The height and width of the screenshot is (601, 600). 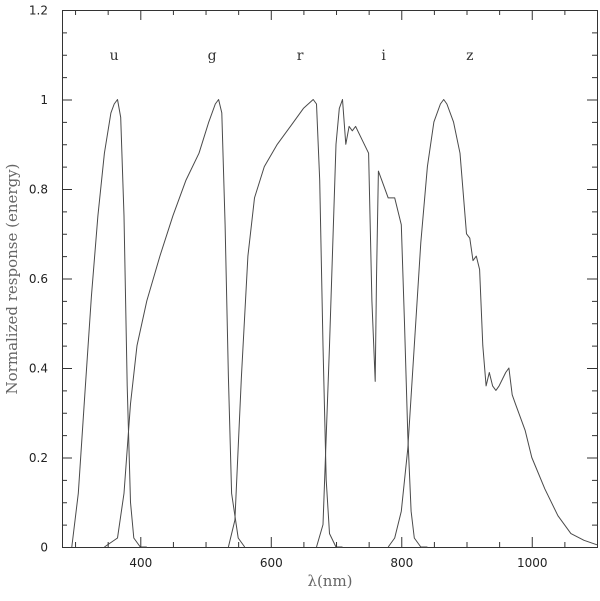 What do you see at coordinates (300, 56) in the screenshot?
I see `band-label-r: r` at bounding box center [300, 56].